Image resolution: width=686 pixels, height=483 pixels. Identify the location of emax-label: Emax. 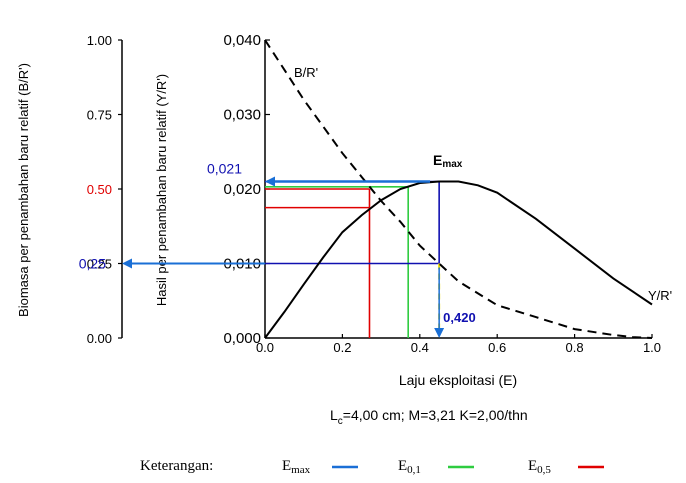
(448, 161).